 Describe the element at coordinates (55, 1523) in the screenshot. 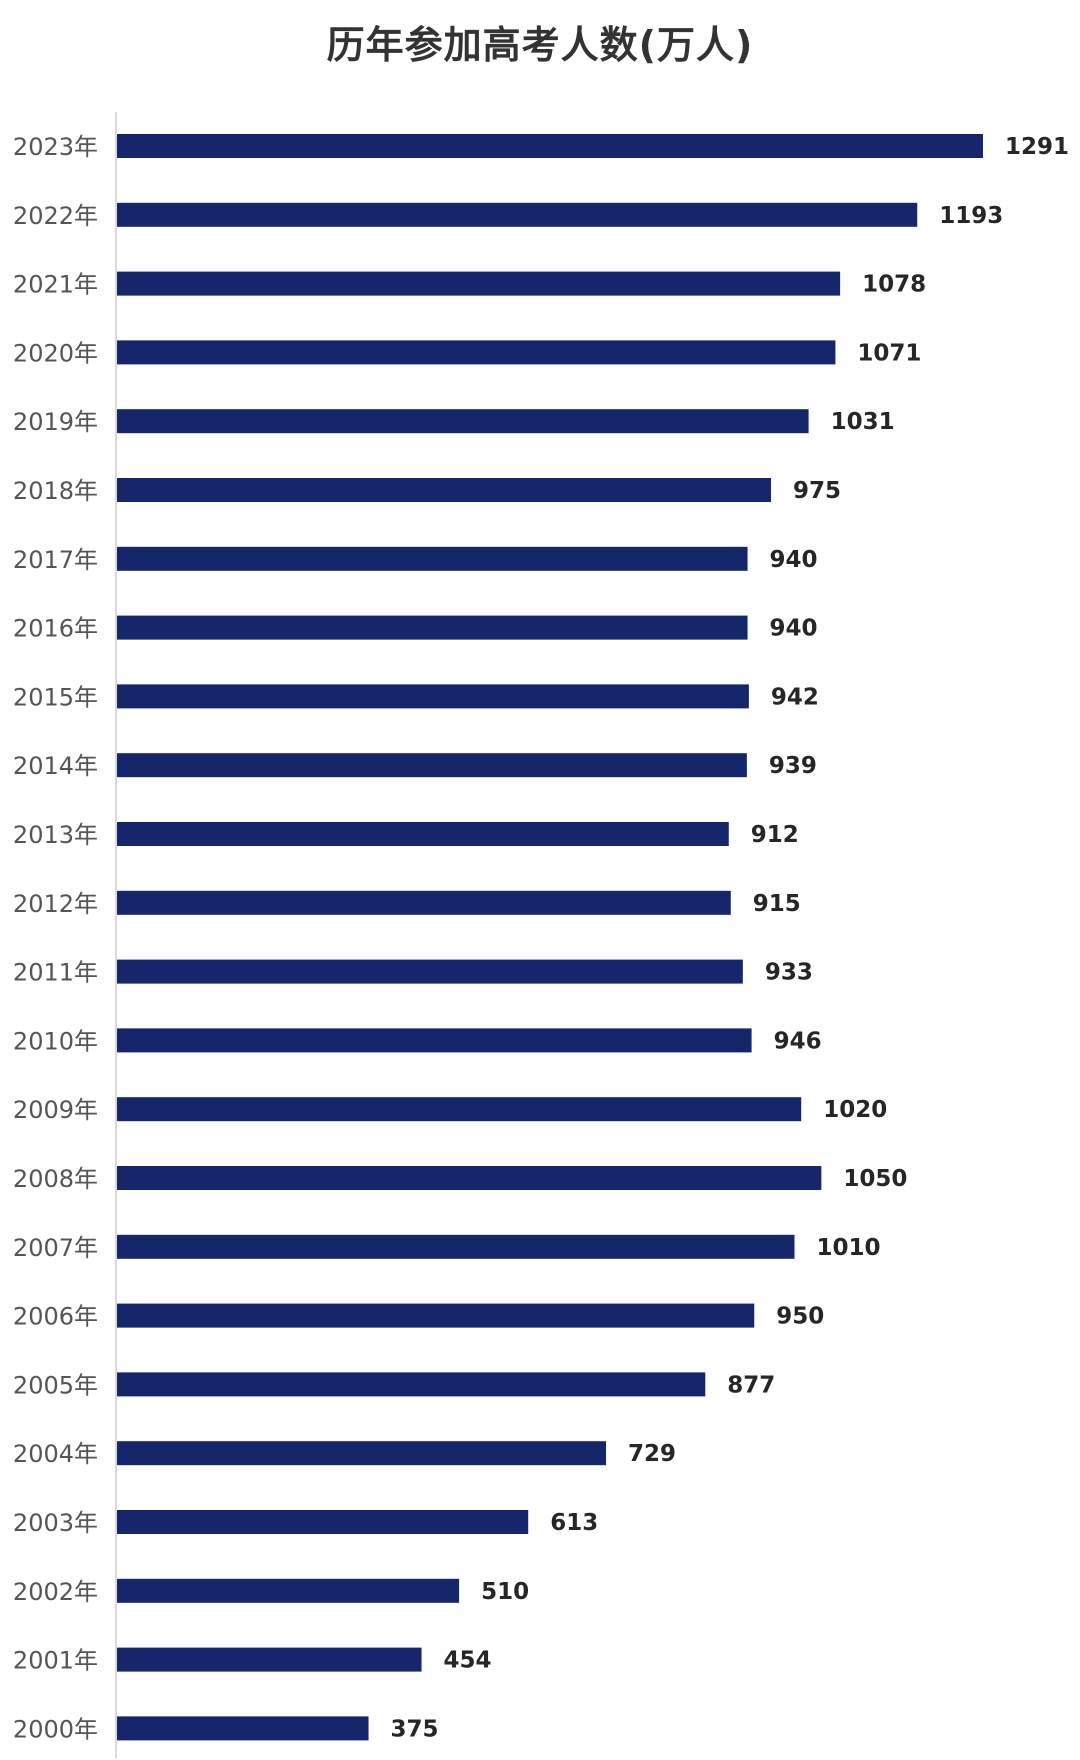

I see `category-label: 2003年` at that location.